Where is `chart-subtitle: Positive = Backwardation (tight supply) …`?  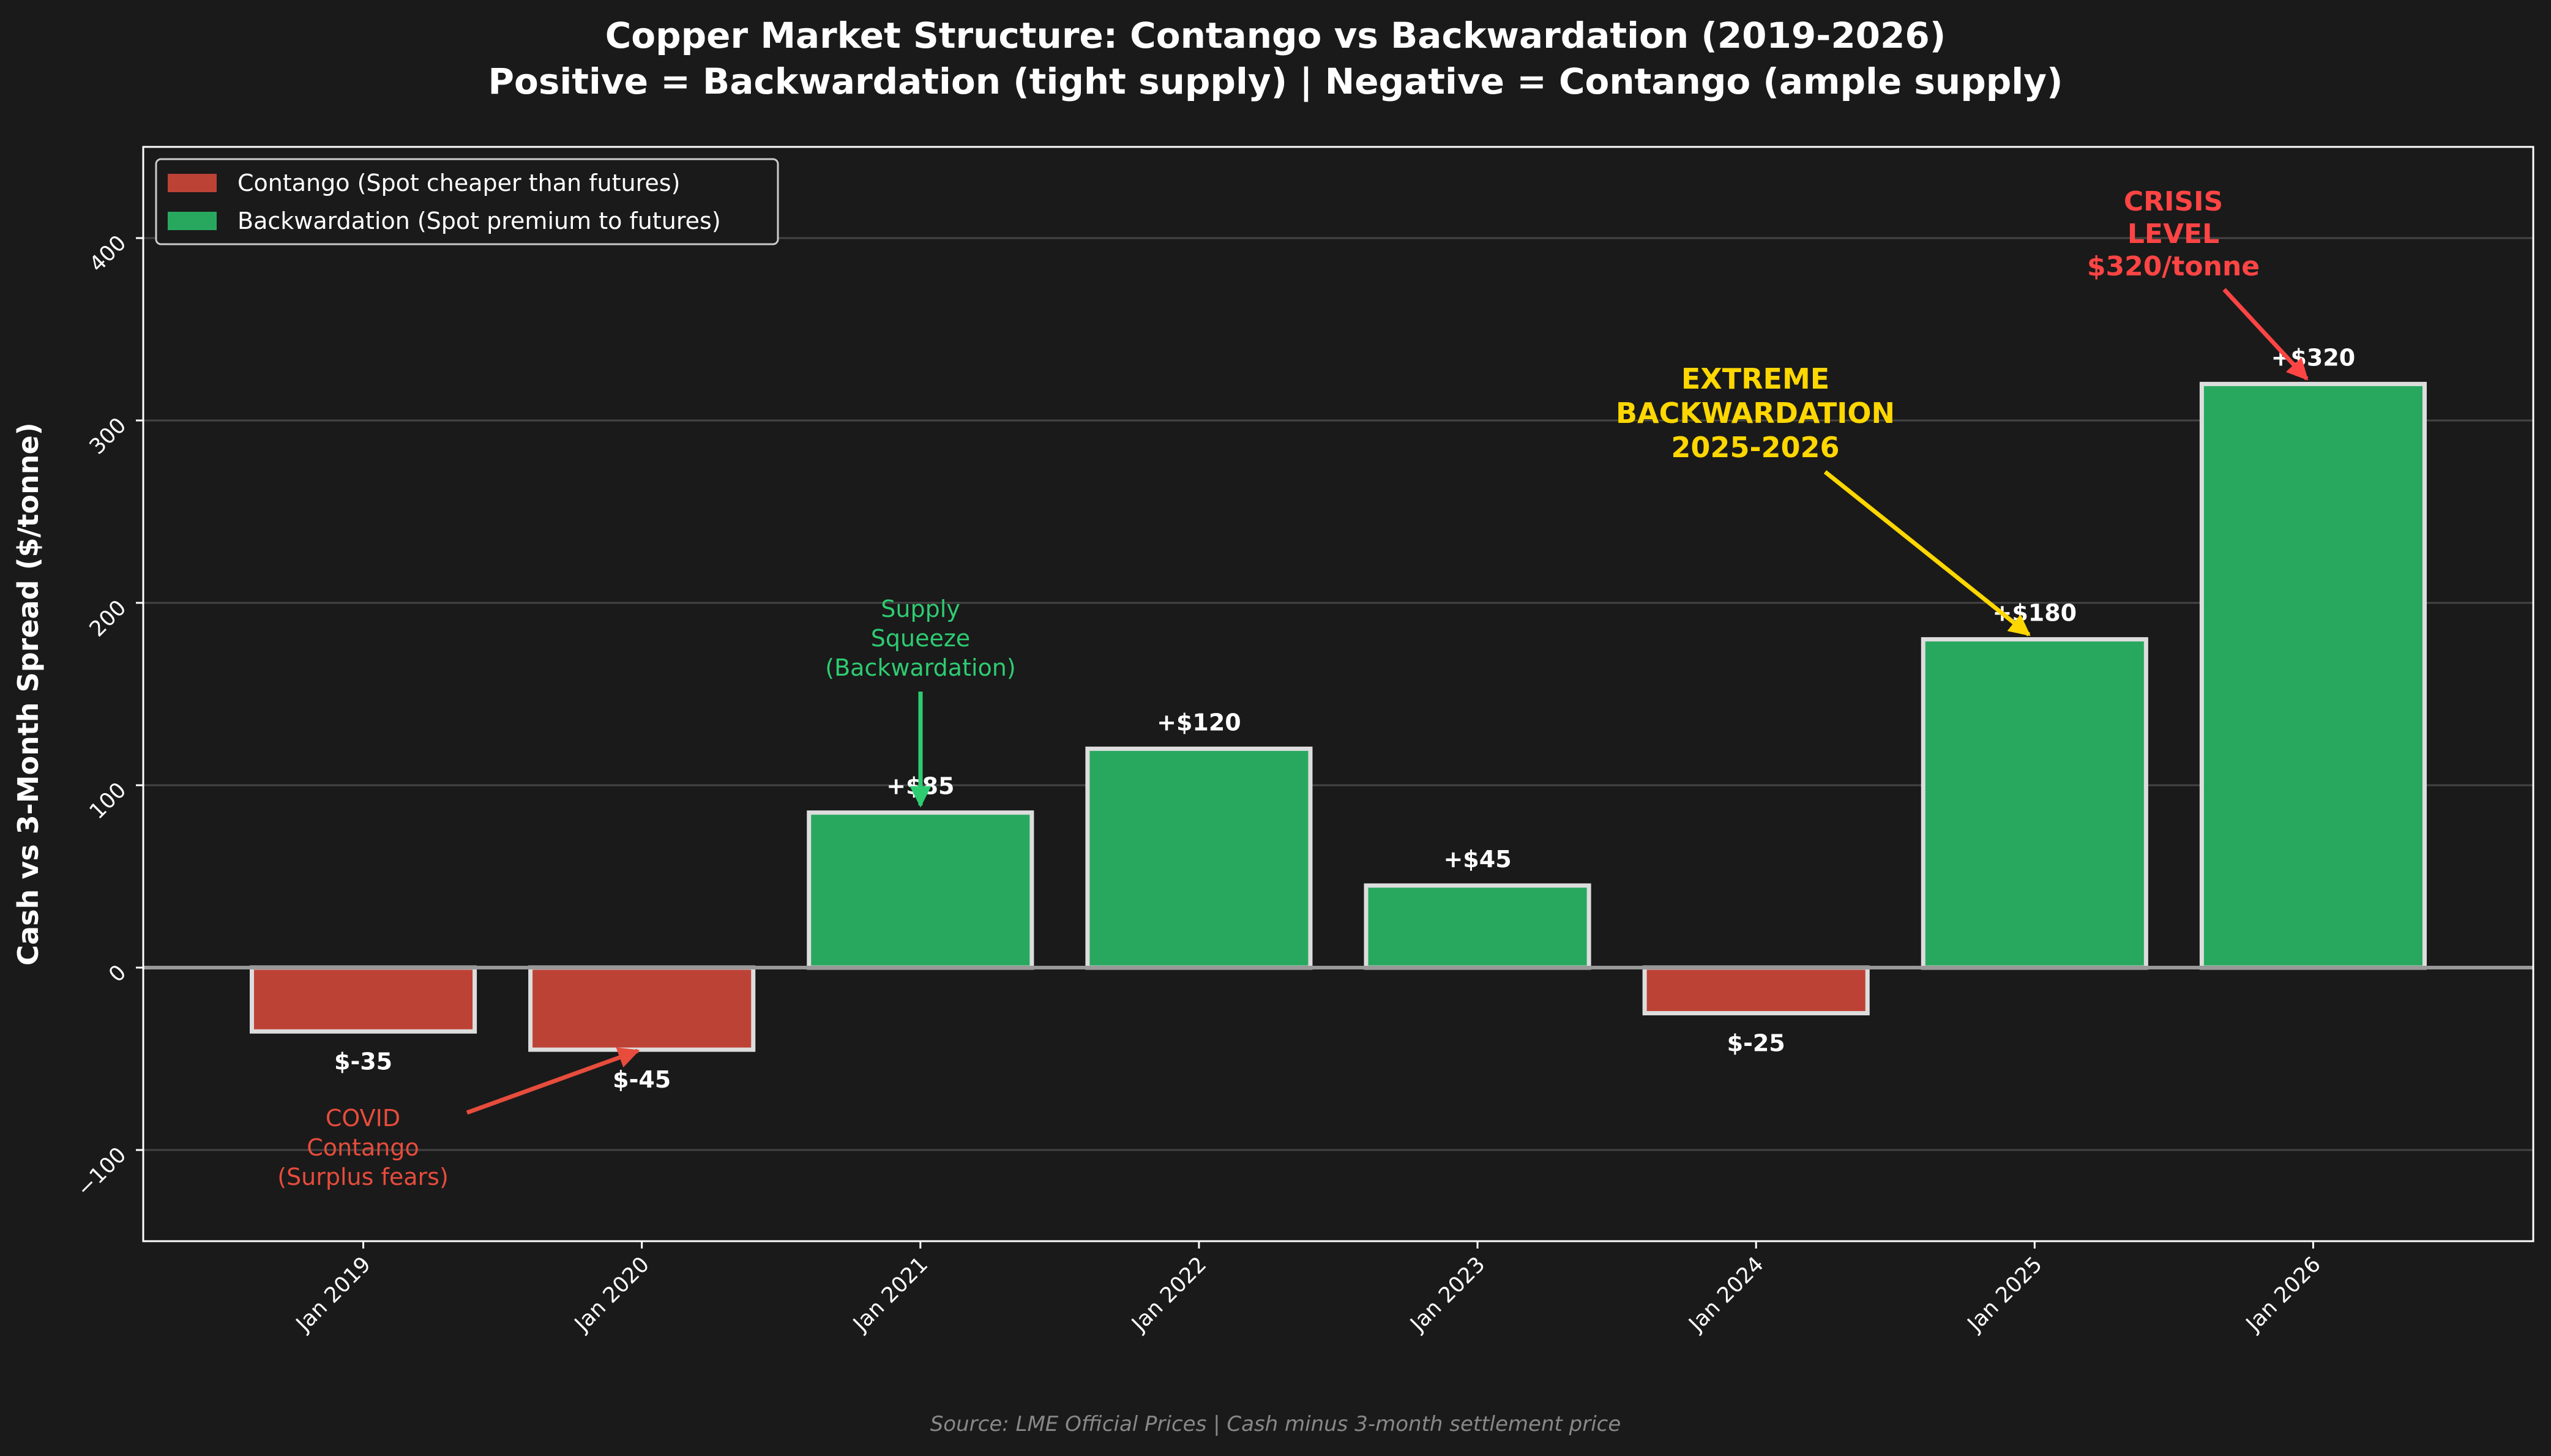
chart-subtitle: Positive = Backwardation (tight supply) … is located at coordinates (1275, 81).